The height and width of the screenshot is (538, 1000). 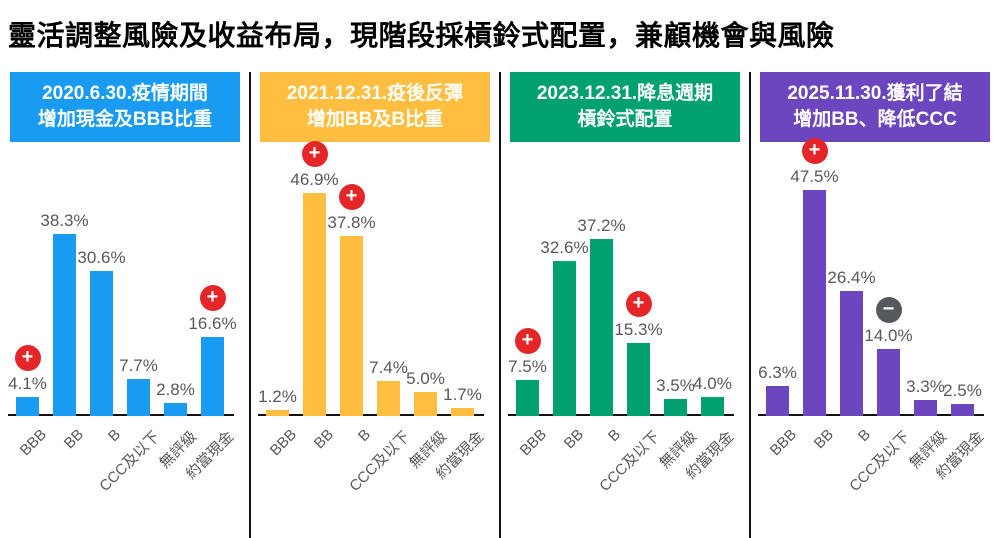 I want to click on bar-value-label: 7.7%, so click(x=139, y=366).